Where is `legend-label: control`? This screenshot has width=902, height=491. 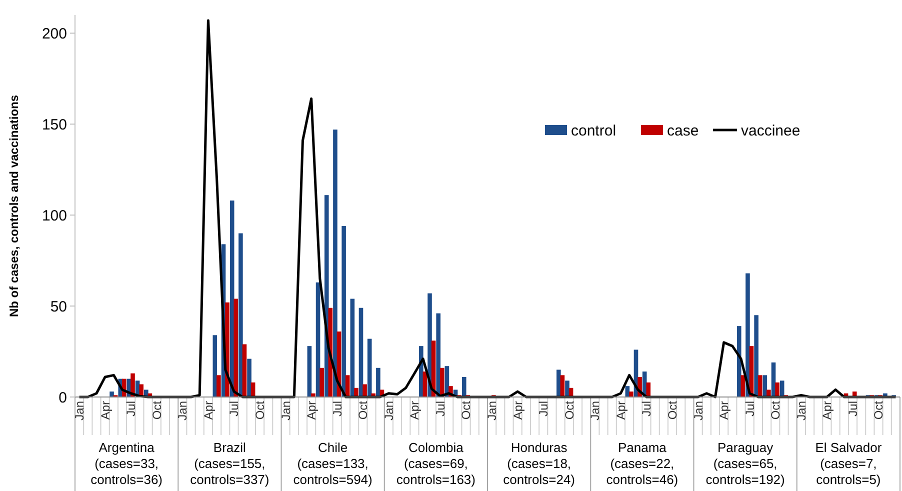
legend-label: control is located at coordinates (593, 131).